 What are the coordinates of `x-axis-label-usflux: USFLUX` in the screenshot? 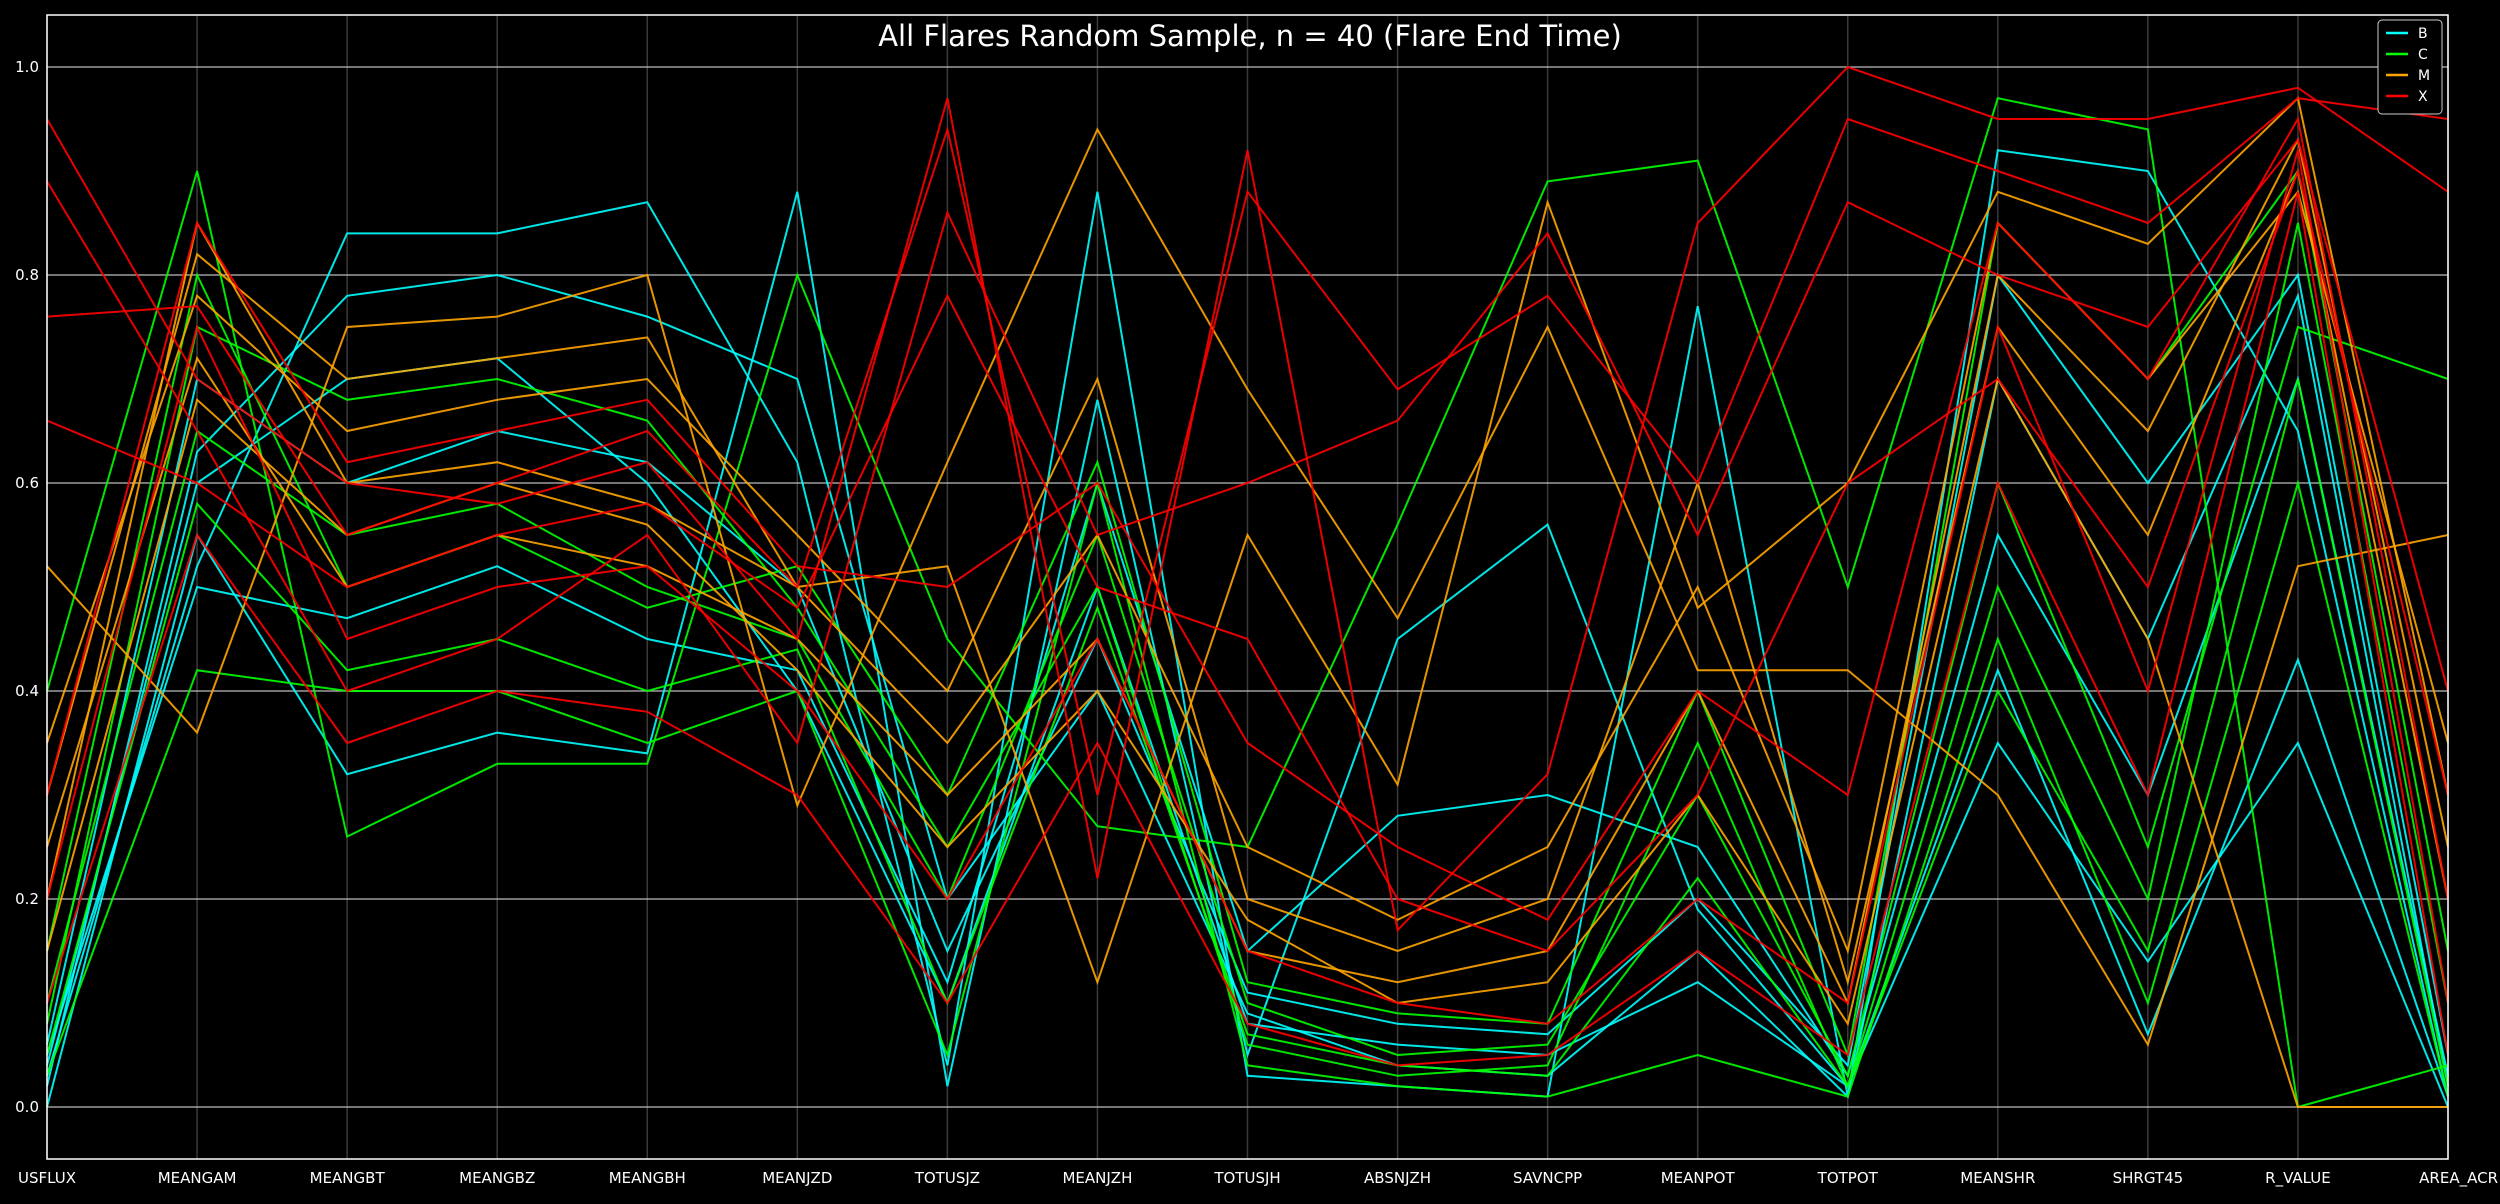 It's located at (47, 1178).